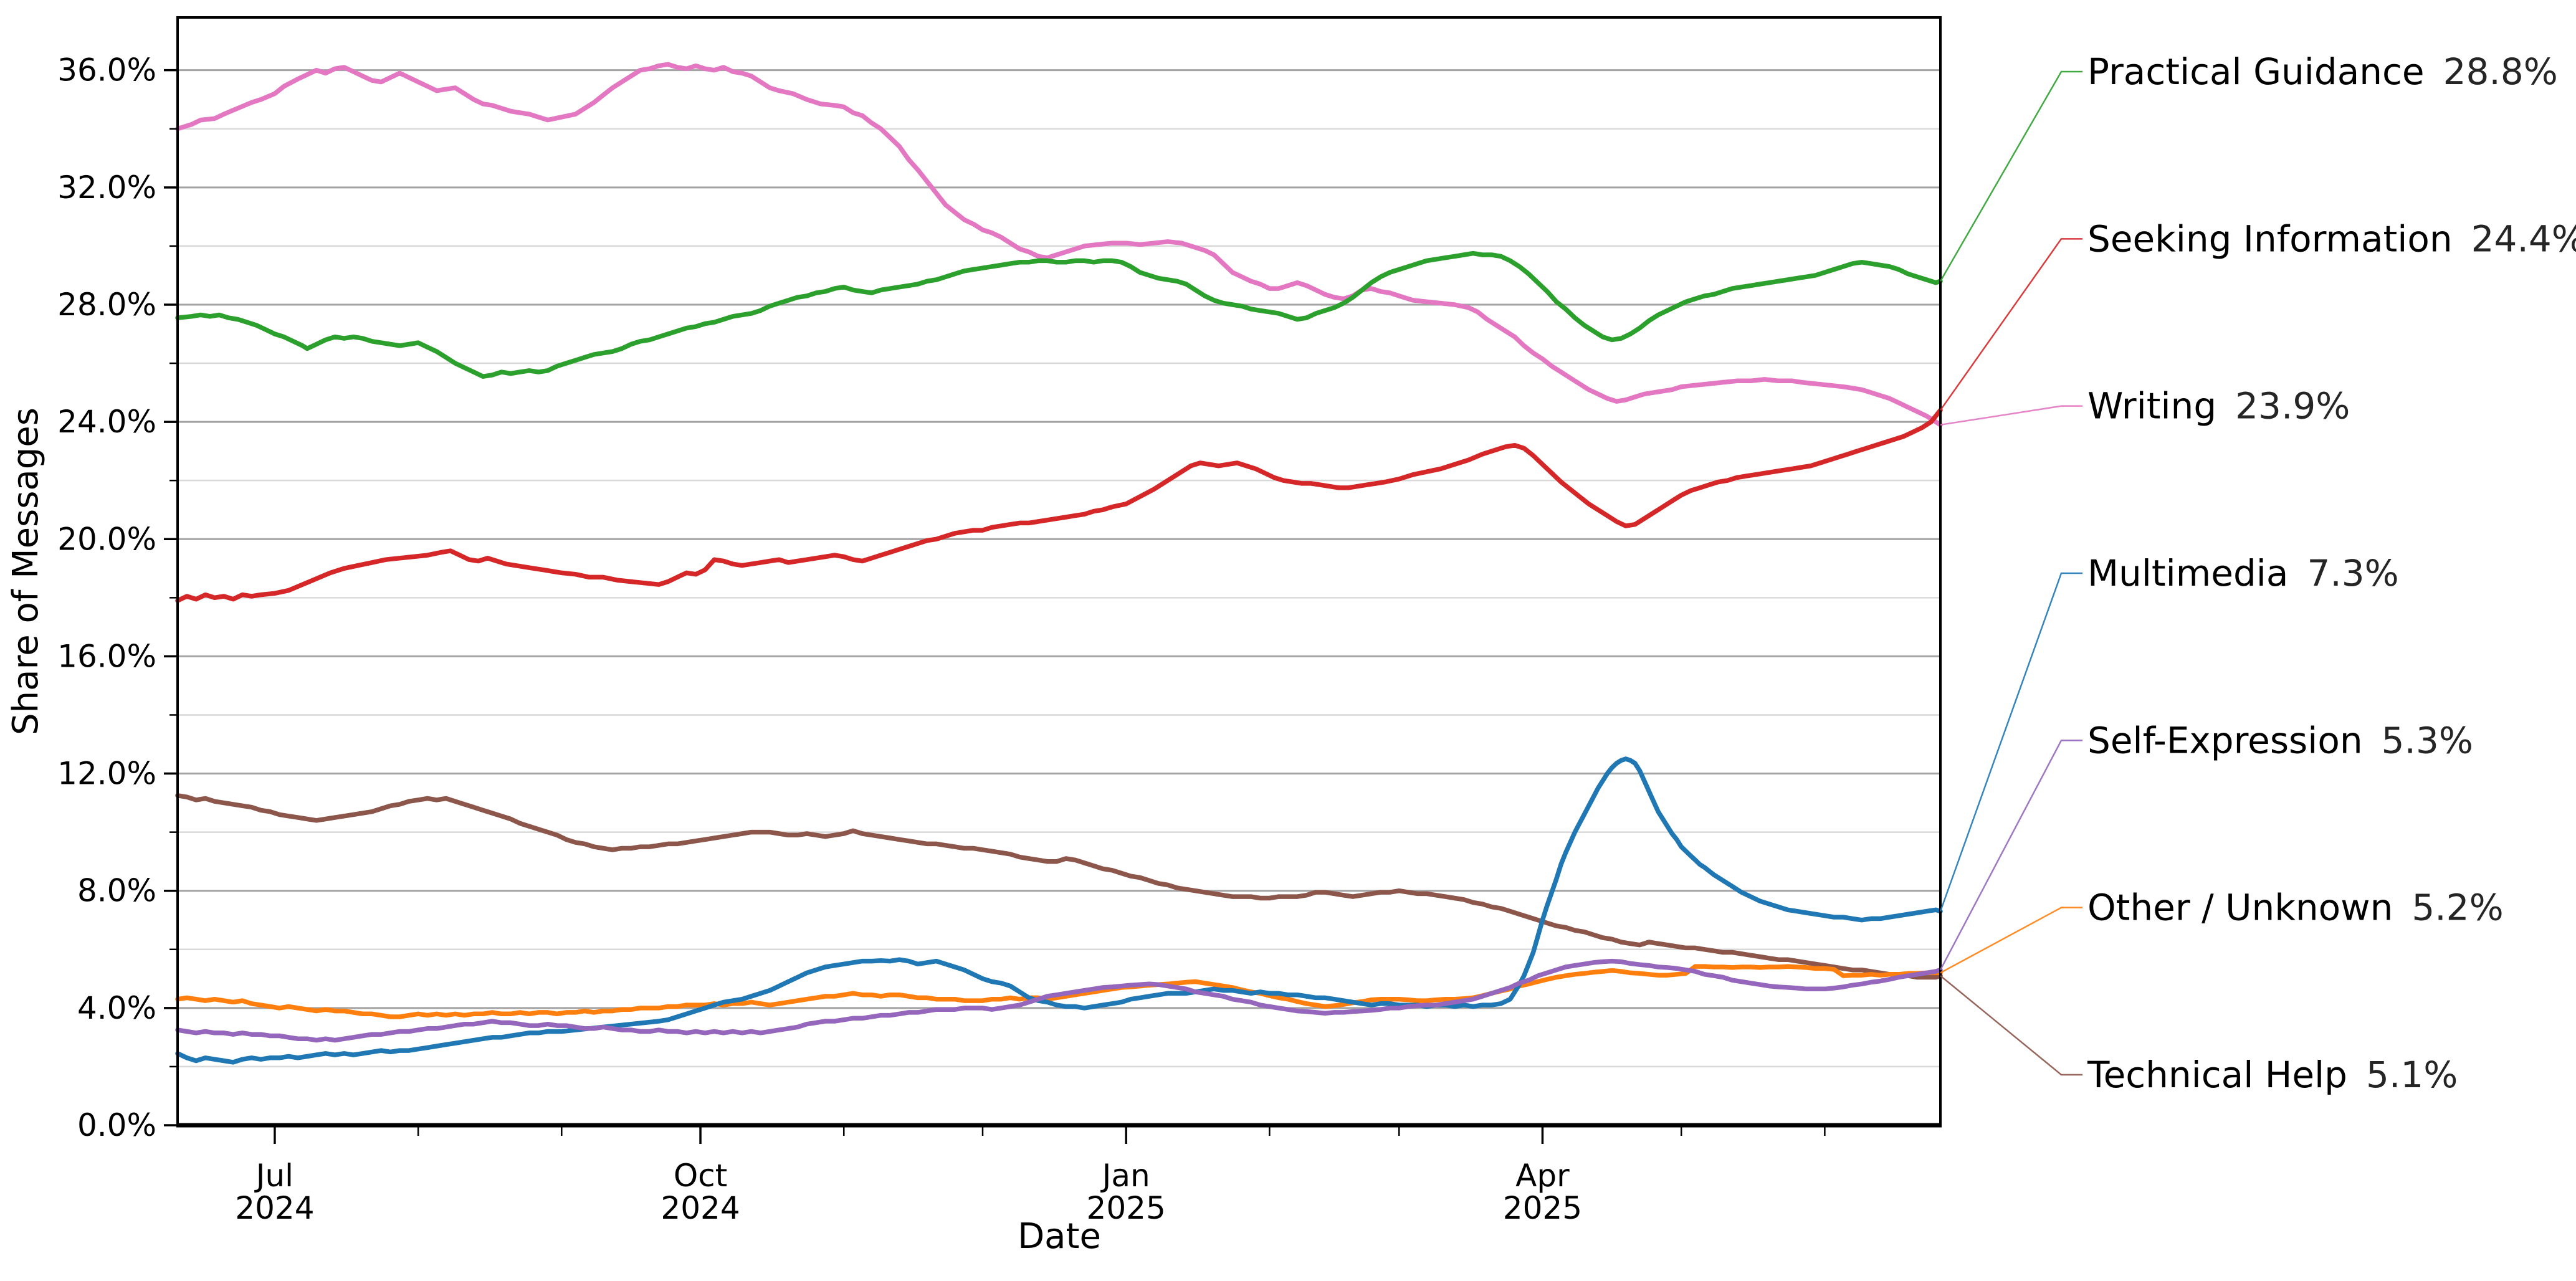 The height and width of the screenshot is (1281, 2576). I want to click on series-label-practical-guidance: Practical Guidance 28.8%, so click(2323, 71).